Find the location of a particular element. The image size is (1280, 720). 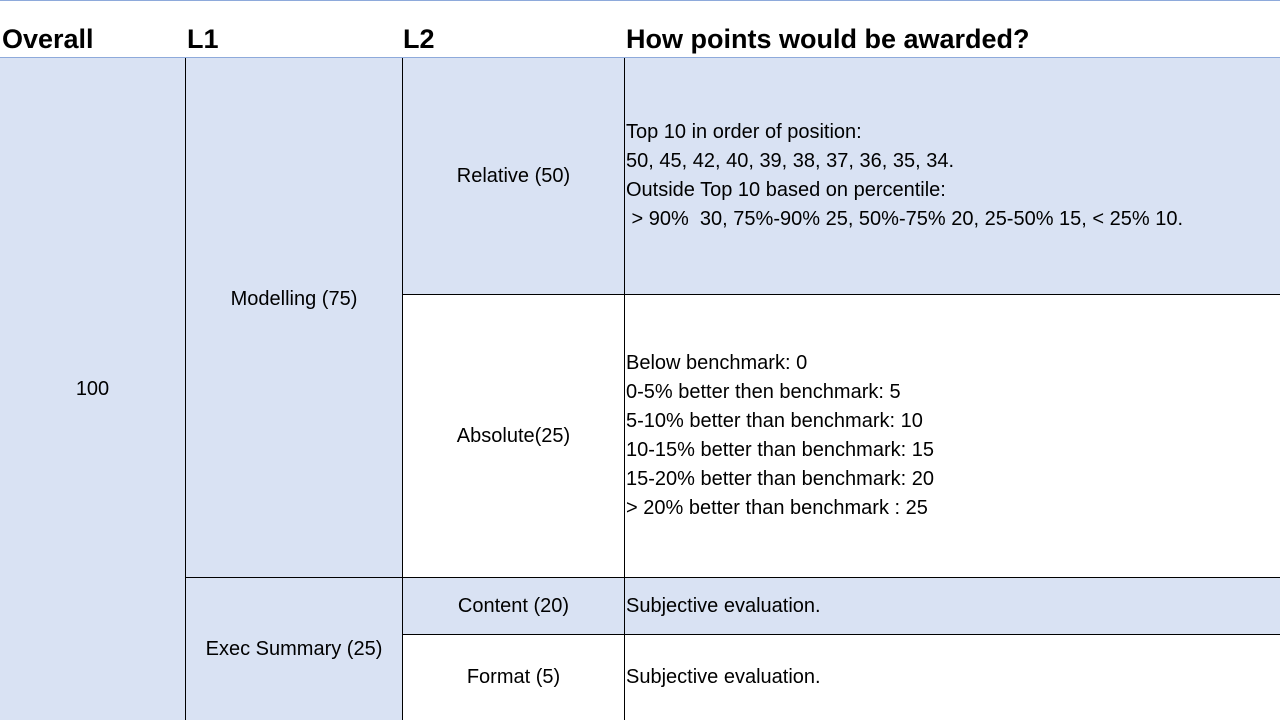

points-absolute-line: 15-20% better than benchmark: 20 is located at coordinates (780, 479).